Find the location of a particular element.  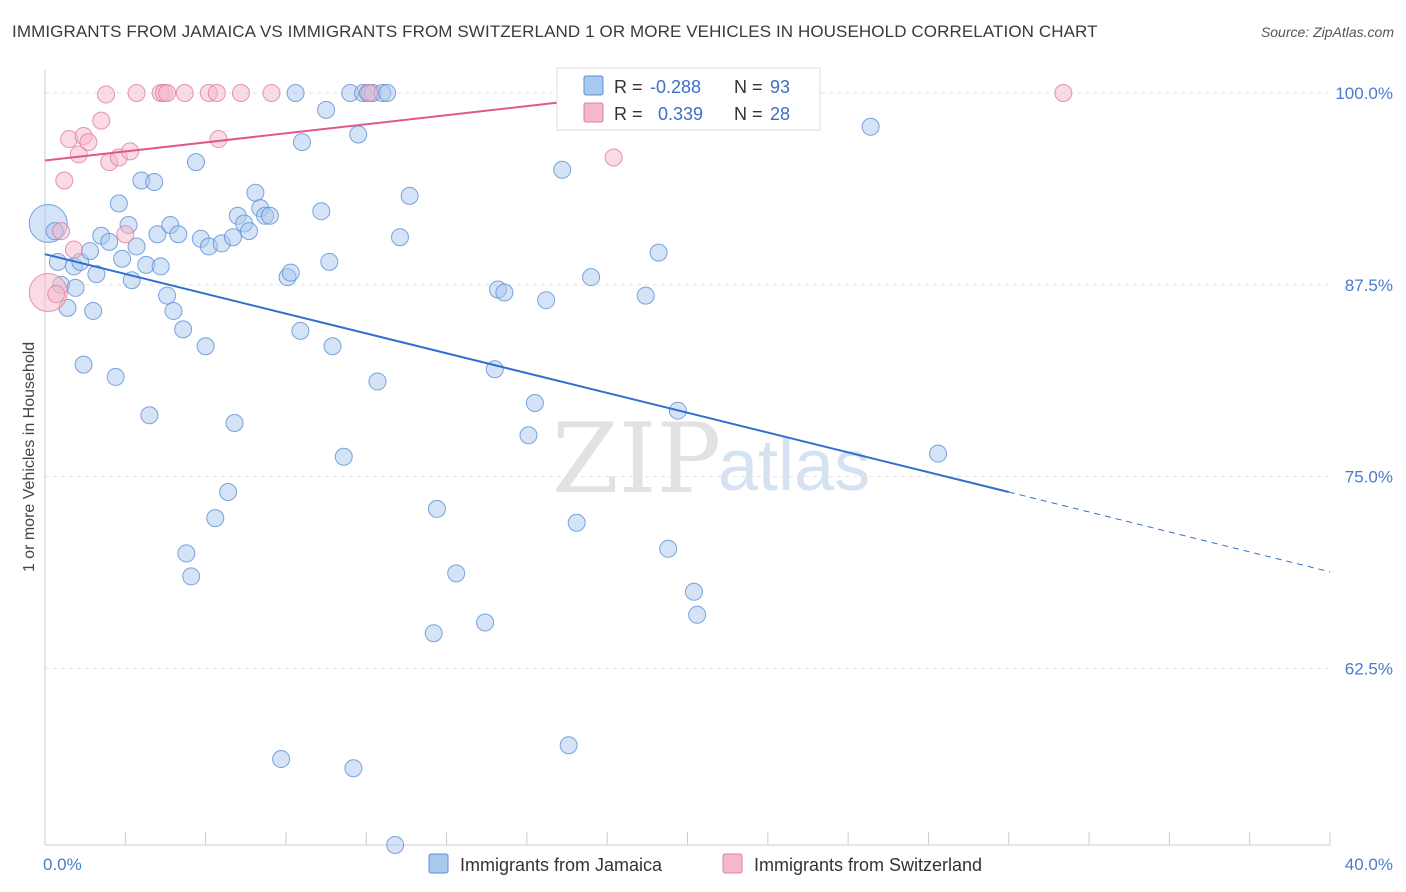

x-tick-label: 0.0% is located at coordinates (62, 864).